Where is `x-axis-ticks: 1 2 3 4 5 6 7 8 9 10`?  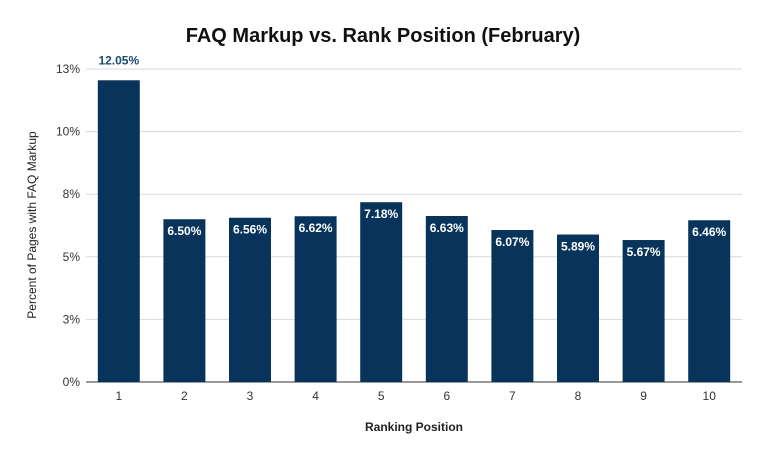 x-axis-ticks: 1 2 3 4 5 6 7 8 9 10 is located at coordinates (415, 396).